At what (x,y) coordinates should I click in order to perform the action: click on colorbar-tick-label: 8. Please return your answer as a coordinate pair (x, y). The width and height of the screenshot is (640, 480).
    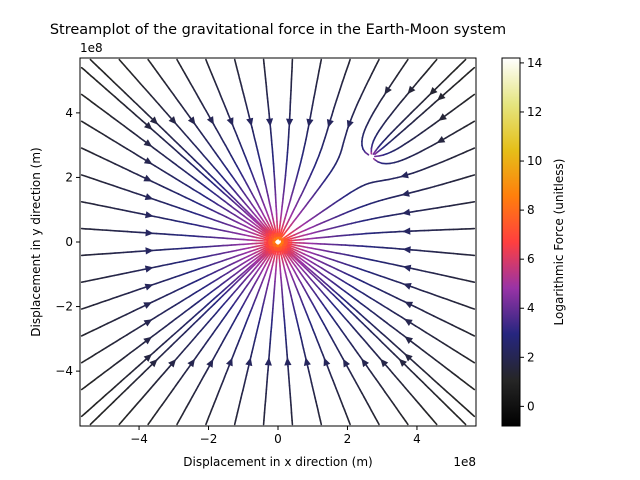
    Looking at the image, I should click on (531, 210).